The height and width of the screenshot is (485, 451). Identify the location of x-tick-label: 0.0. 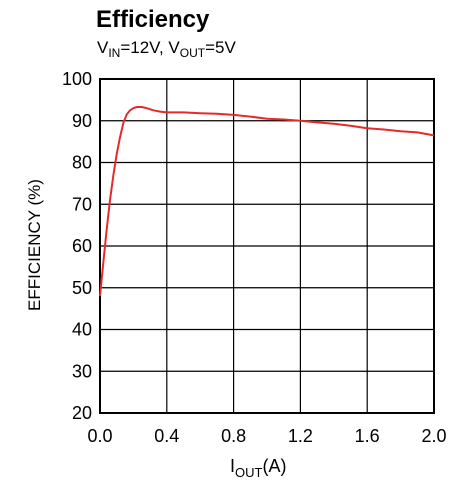
(99, 436).